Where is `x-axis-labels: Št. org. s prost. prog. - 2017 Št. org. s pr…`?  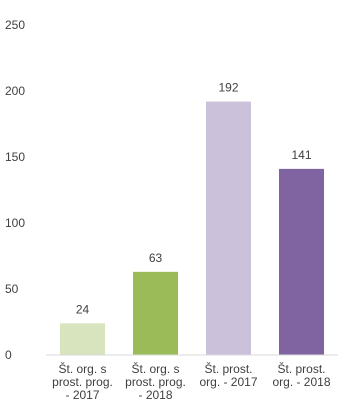
x-axis-labels: Št. org. s prost. prog. - 2017 Št. org. s pr… is located at coordinates (191, 381).